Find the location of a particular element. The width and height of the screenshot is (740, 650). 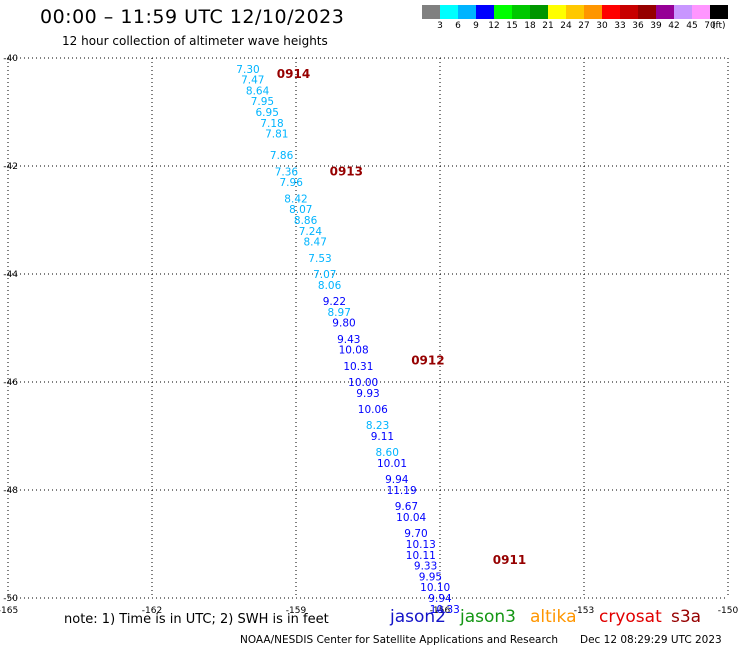

latitude-tick-label: -44 is located at coordinates (10, 275).